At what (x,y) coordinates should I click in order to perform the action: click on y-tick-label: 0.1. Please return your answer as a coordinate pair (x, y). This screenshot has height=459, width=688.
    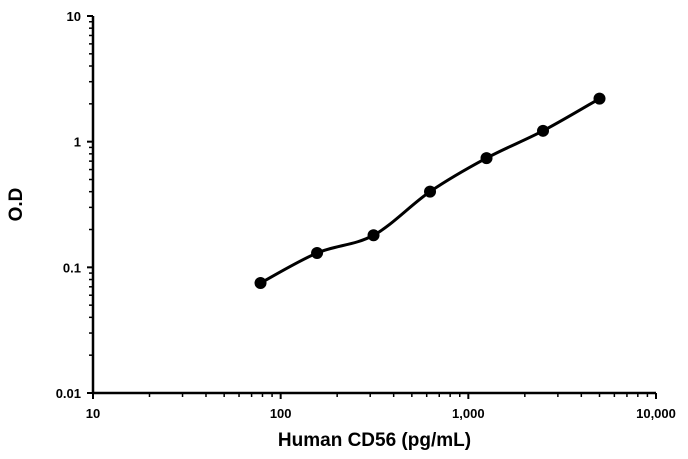
    Looking at the image, I should click on (72, 267).